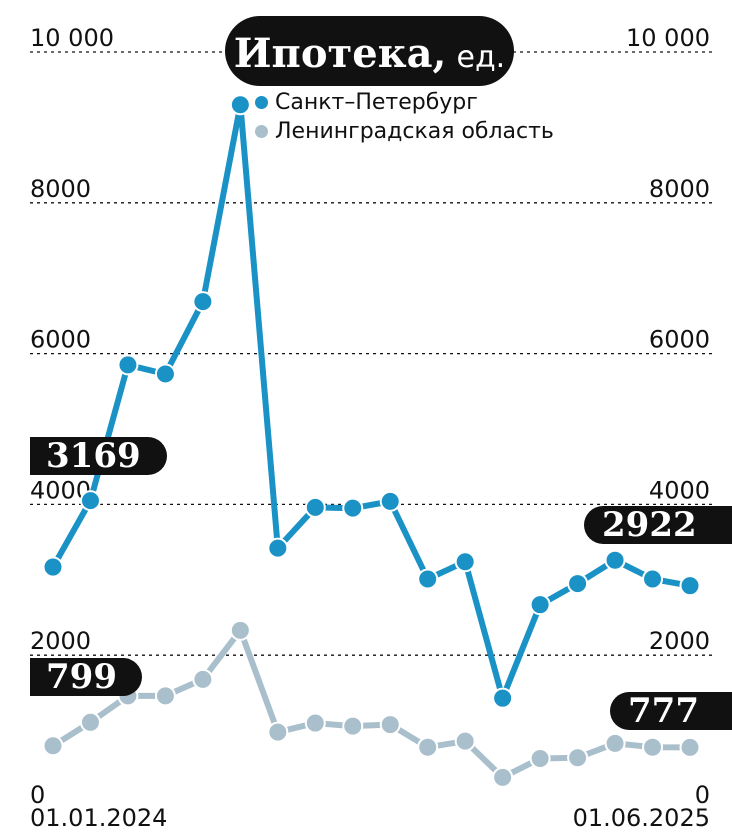 This screenshot has height=833, width=732. What do you see at coordinates (679, 189) in the screenshot?
I see `y-tick-label-right: 8000` at bounding box center [679, 189].